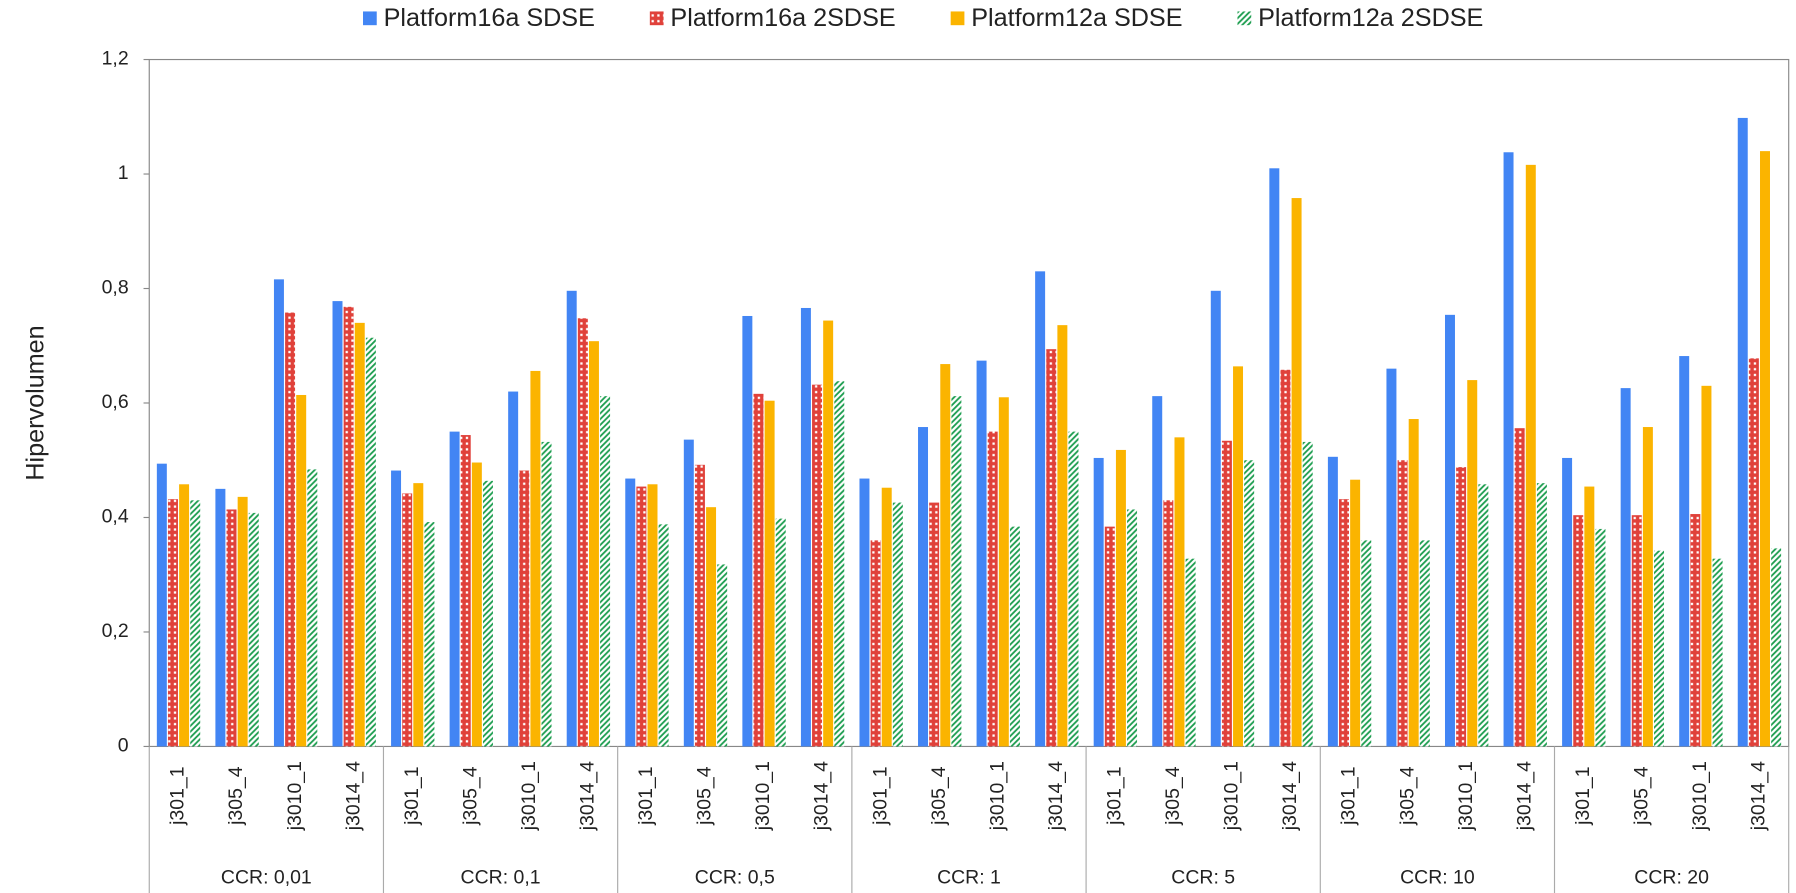  What do you see at coordinates (115, 59) in the screenshot?
I see `y-tick-label: 1,2` at bounding box center [115, 59].